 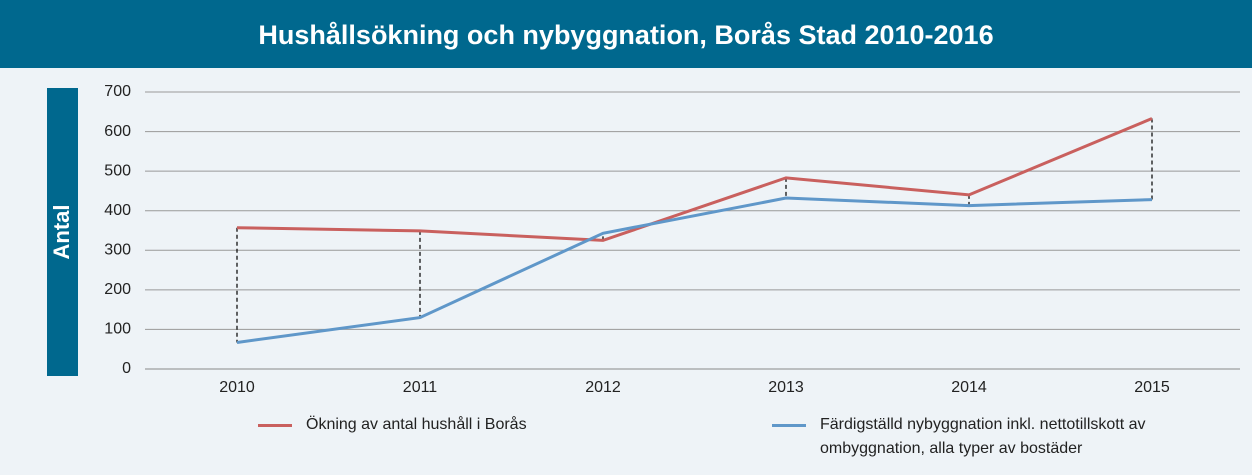 What do you see at coordinates (1152, 387) in the screenshot?
I see `x-tick-label: 2015` at bounding box center [1152, 387].